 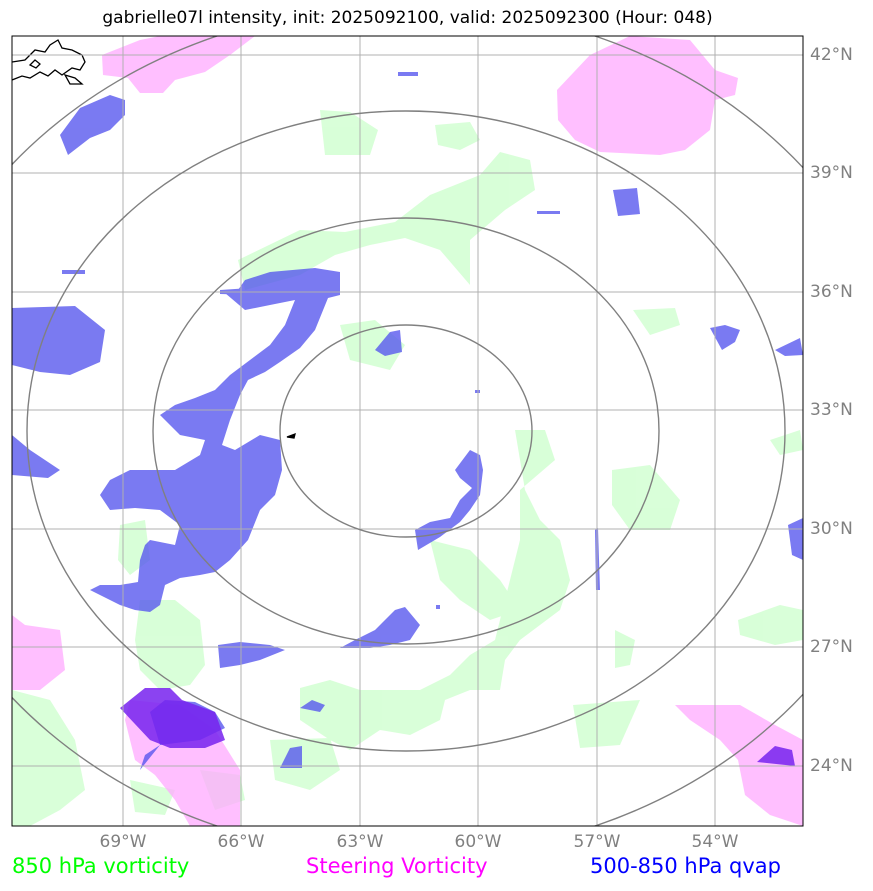 What do you see at coordinates (101, 866) in the screenshot?
I see `legend-850hpa-vorticity: 850 hPa vorticity` at bounding box center [101, 866].